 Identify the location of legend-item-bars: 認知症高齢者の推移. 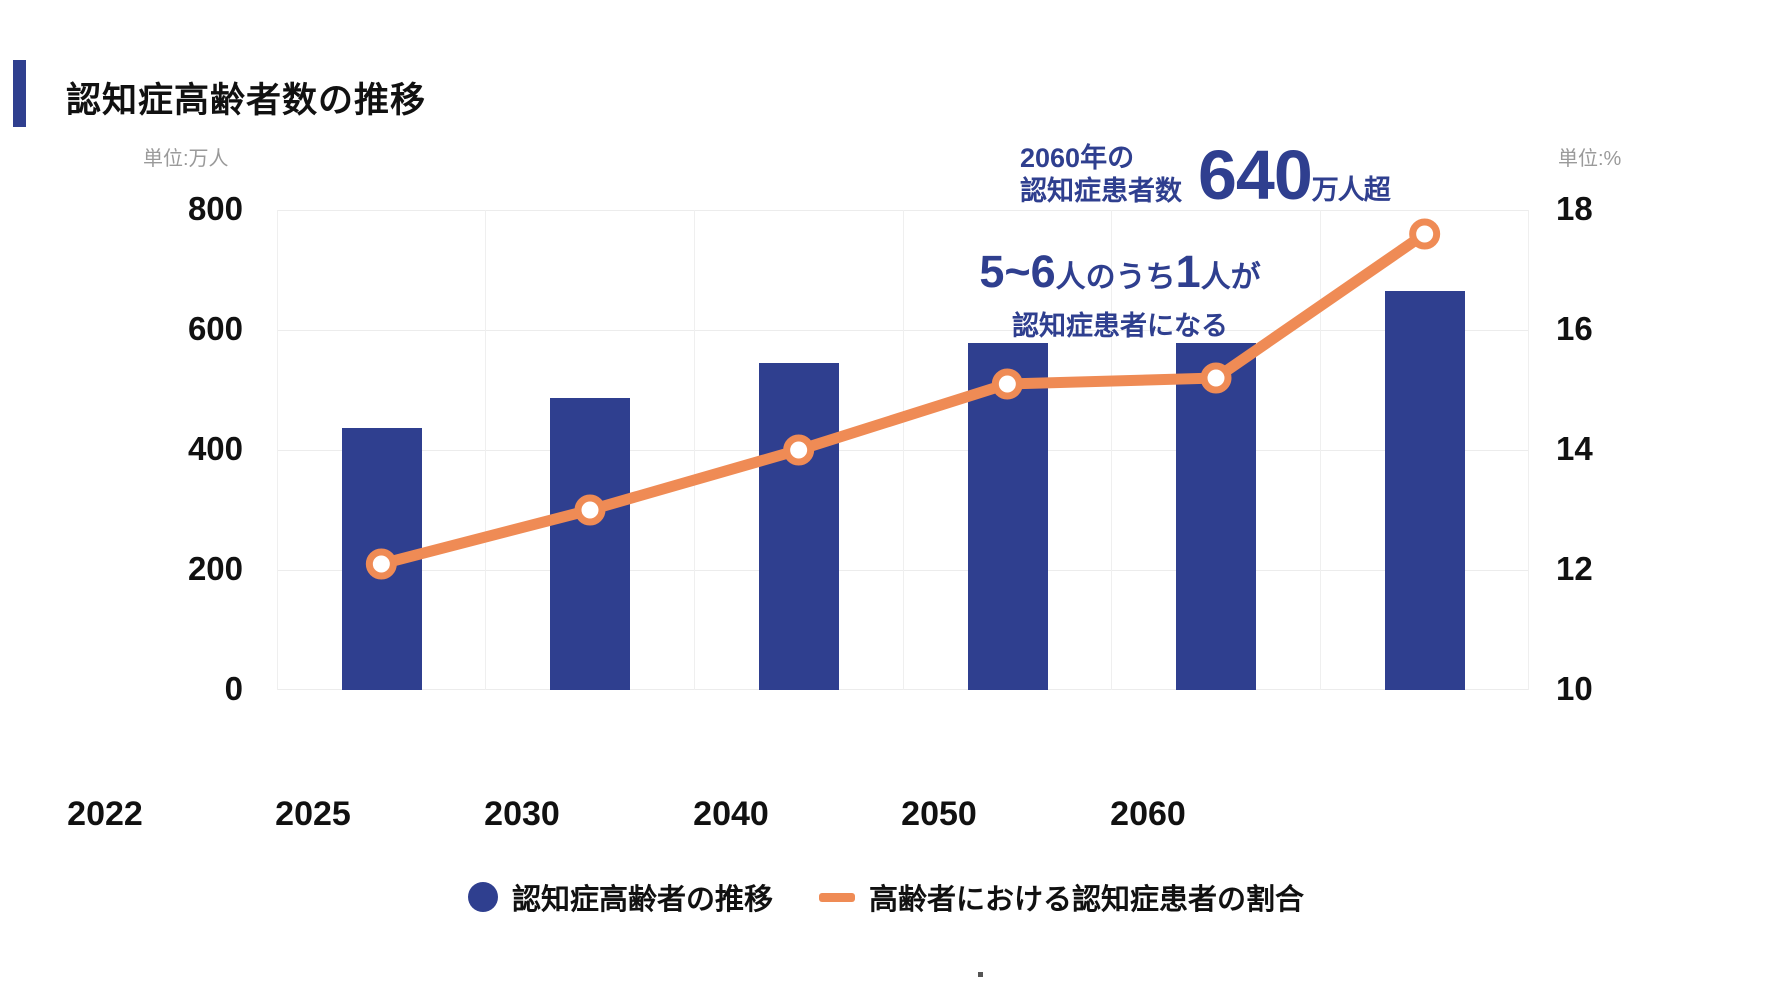
(620, 897).